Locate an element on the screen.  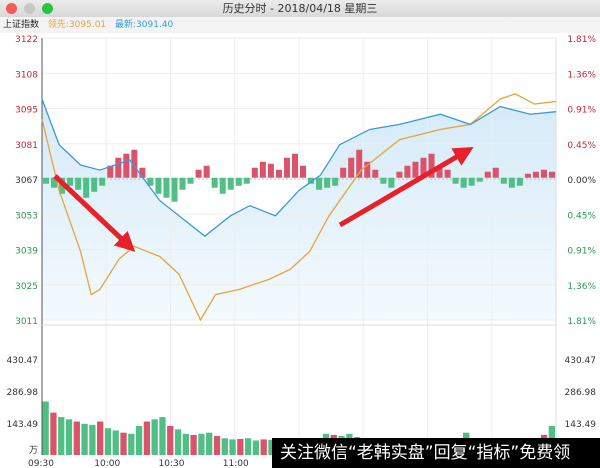
price-tick: 3081 is located at coordinates (26, 146).